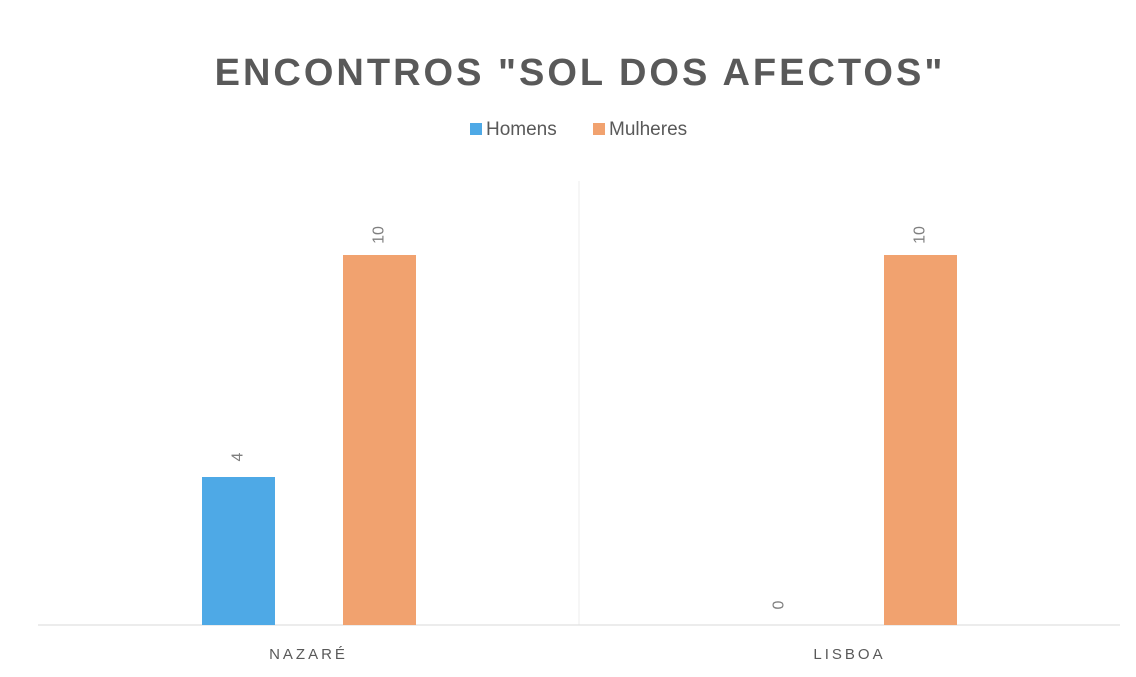 This screenshot has height=677, width=1136. Describe the element at coordinates (308, 654) in the screenshot. I see `x-tick-label: NAZARÉ` at that location.